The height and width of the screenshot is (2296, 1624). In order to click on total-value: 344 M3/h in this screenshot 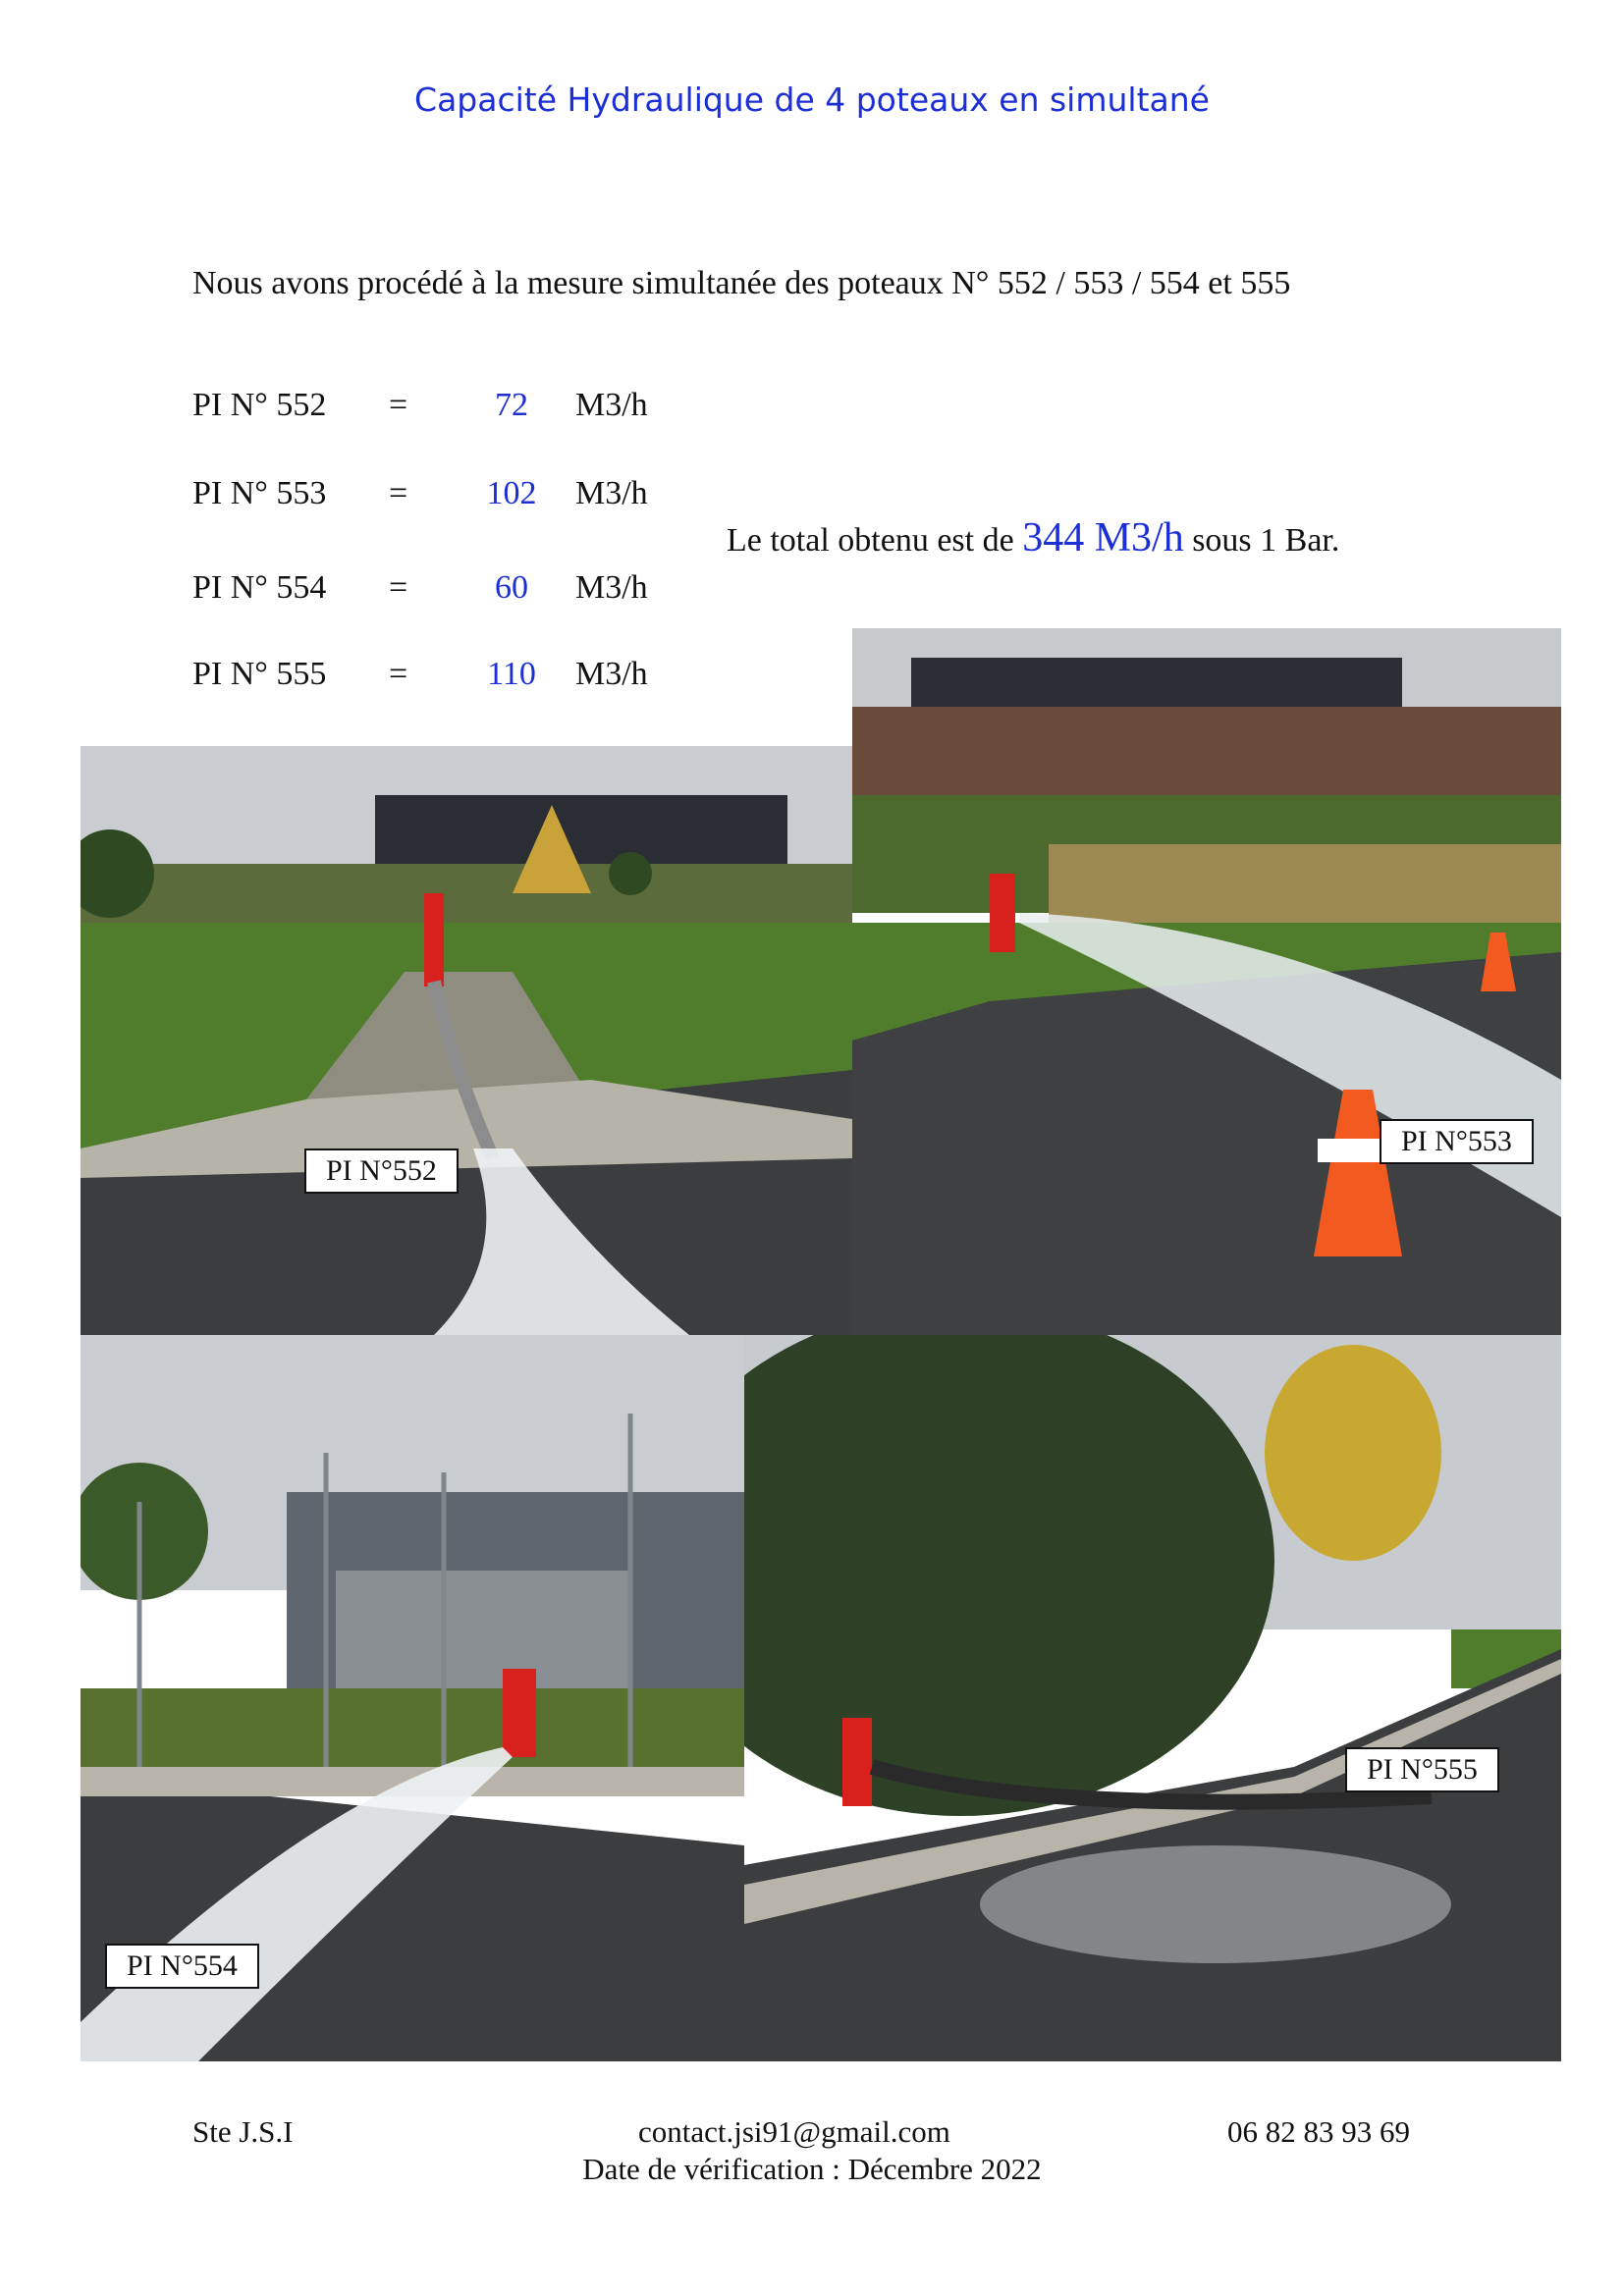, I will do `click(1103, 538)`.